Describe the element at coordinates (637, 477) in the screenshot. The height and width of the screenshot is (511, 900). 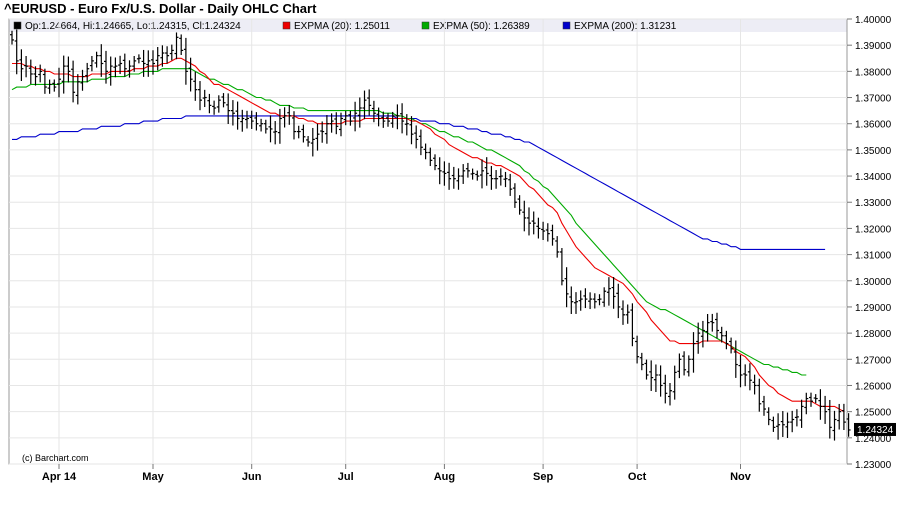
I see `x-tick-label: Oct` at that location.